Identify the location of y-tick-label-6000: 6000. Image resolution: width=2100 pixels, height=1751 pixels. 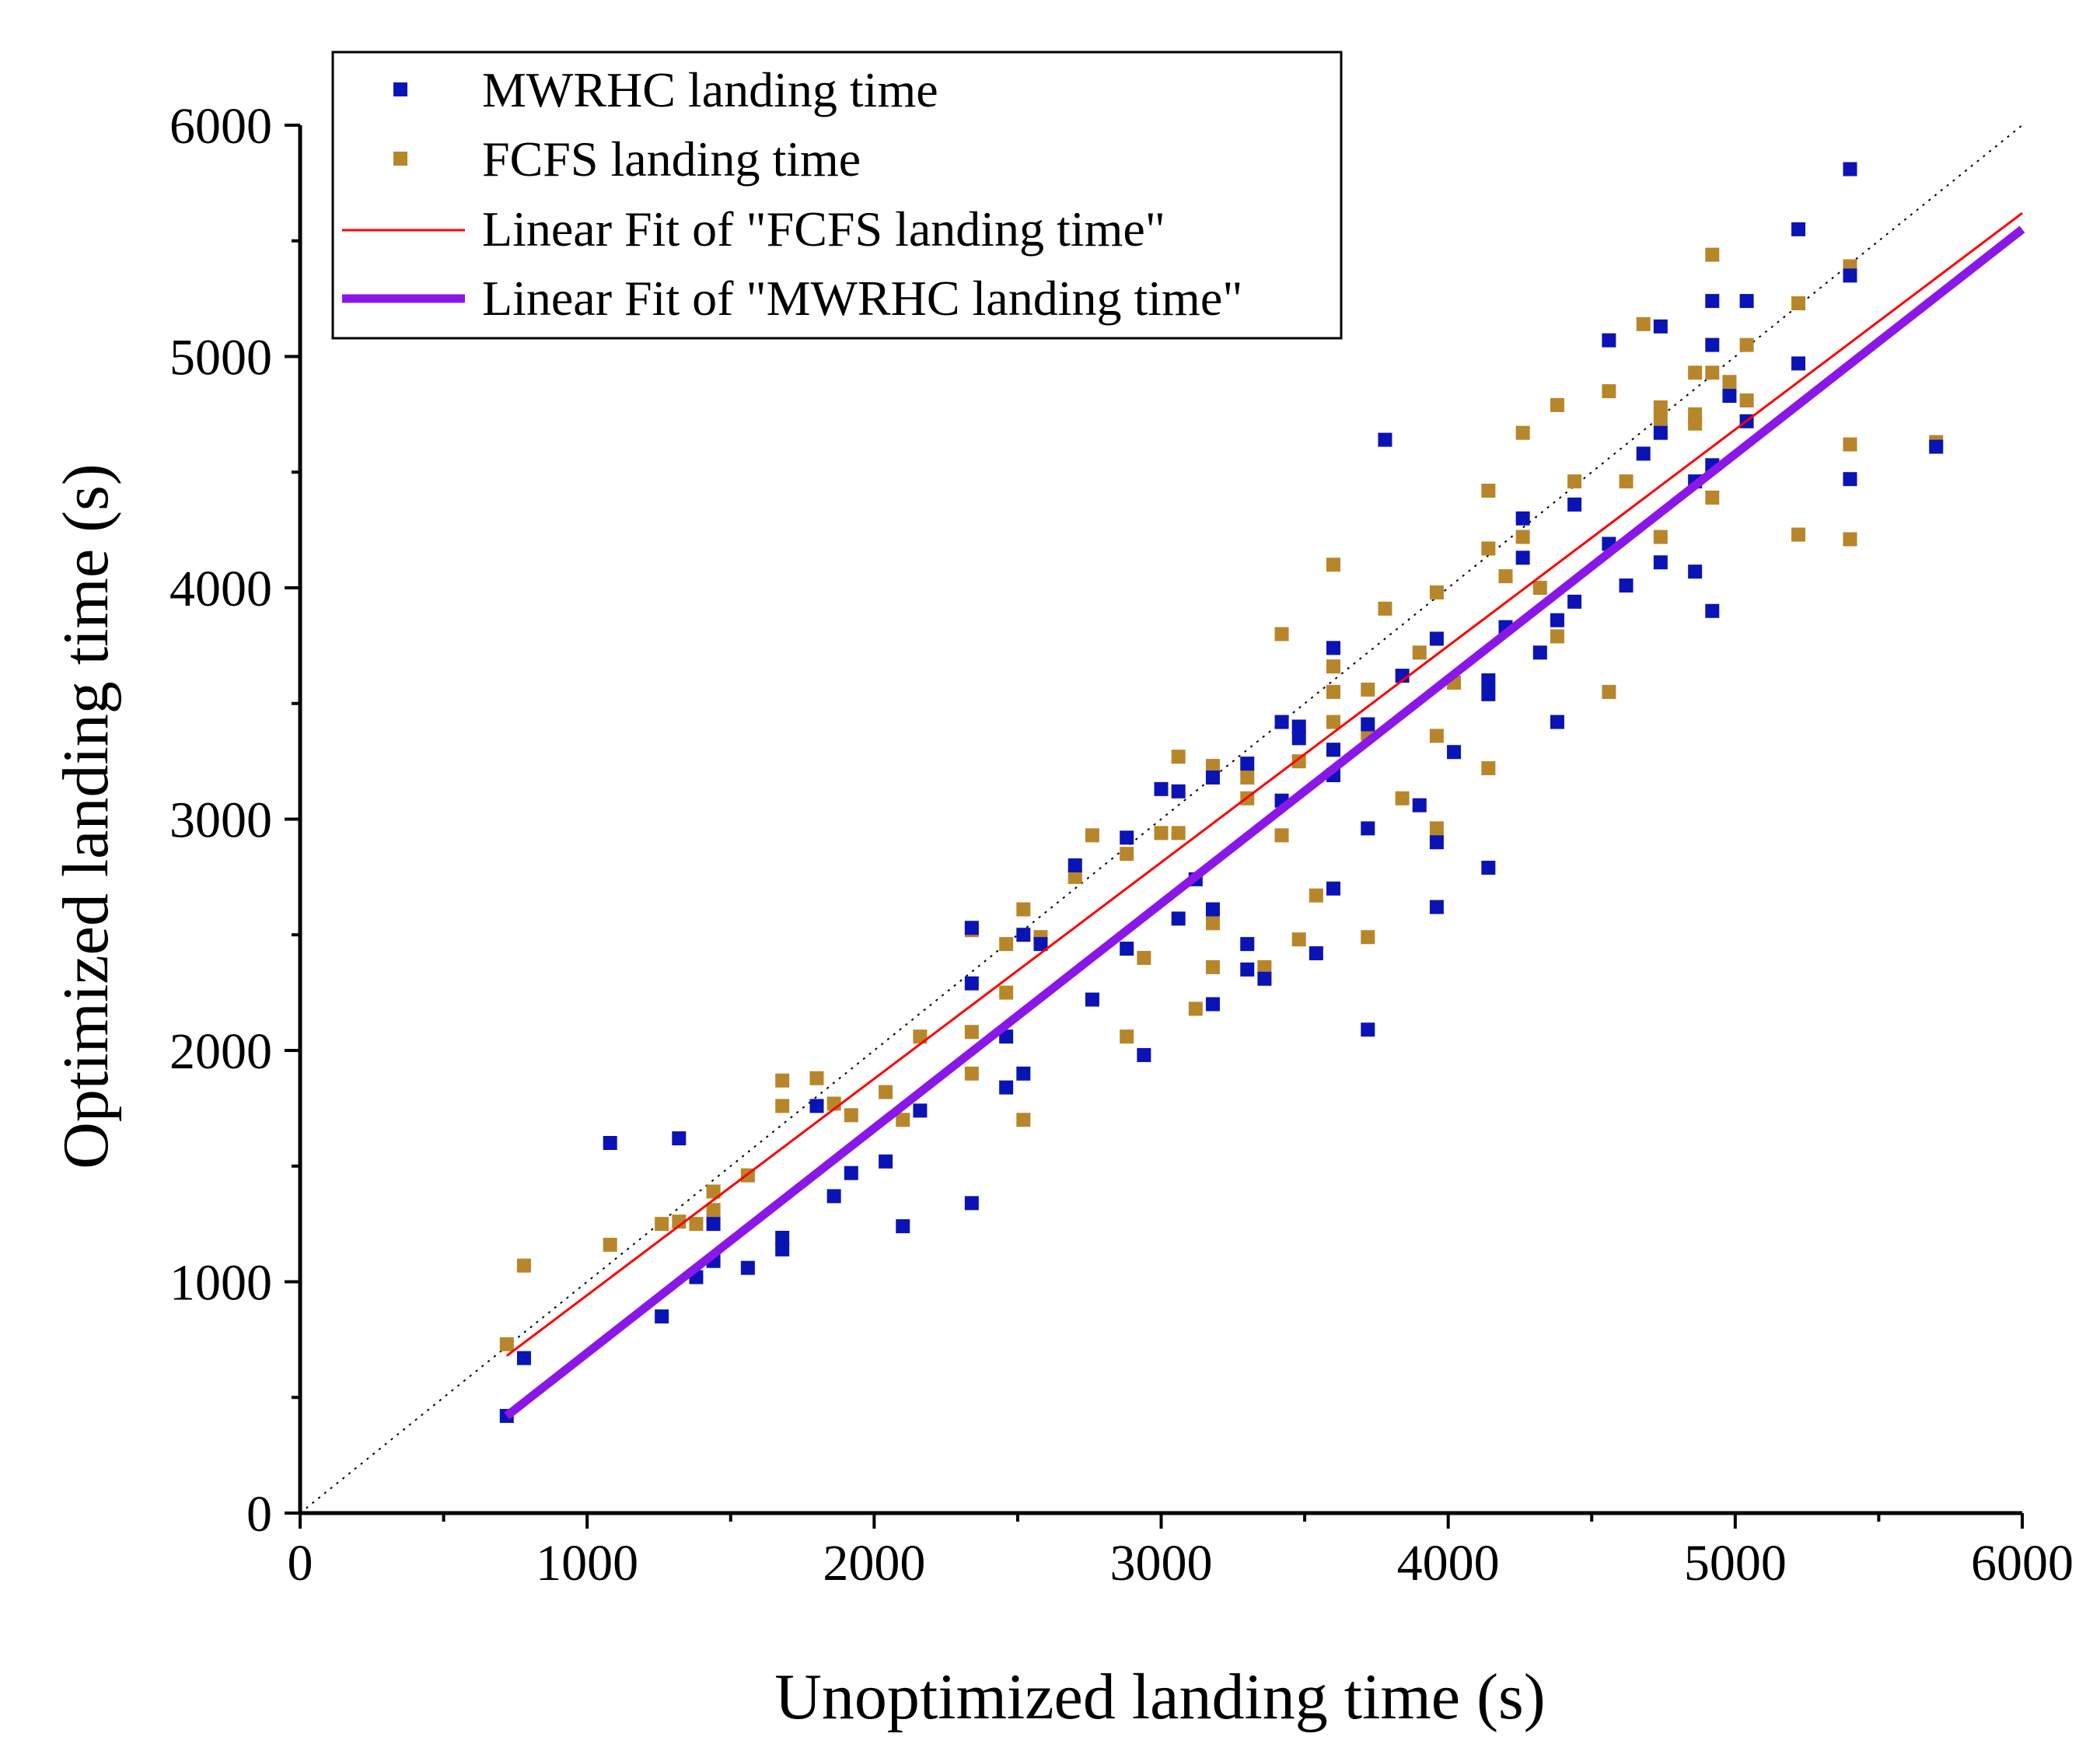
(220, 126).